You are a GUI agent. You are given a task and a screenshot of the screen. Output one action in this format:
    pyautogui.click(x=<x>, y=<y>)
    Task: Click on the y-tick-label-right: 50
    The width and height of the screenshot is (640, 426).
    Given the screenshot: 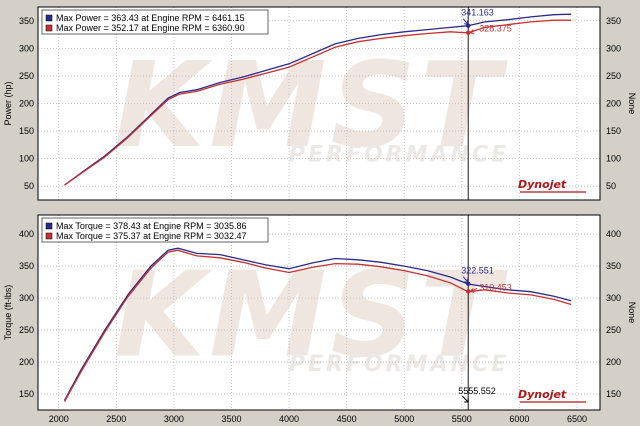 What is the action you would take?
    pyautogui.click(x=611, y=186)
    